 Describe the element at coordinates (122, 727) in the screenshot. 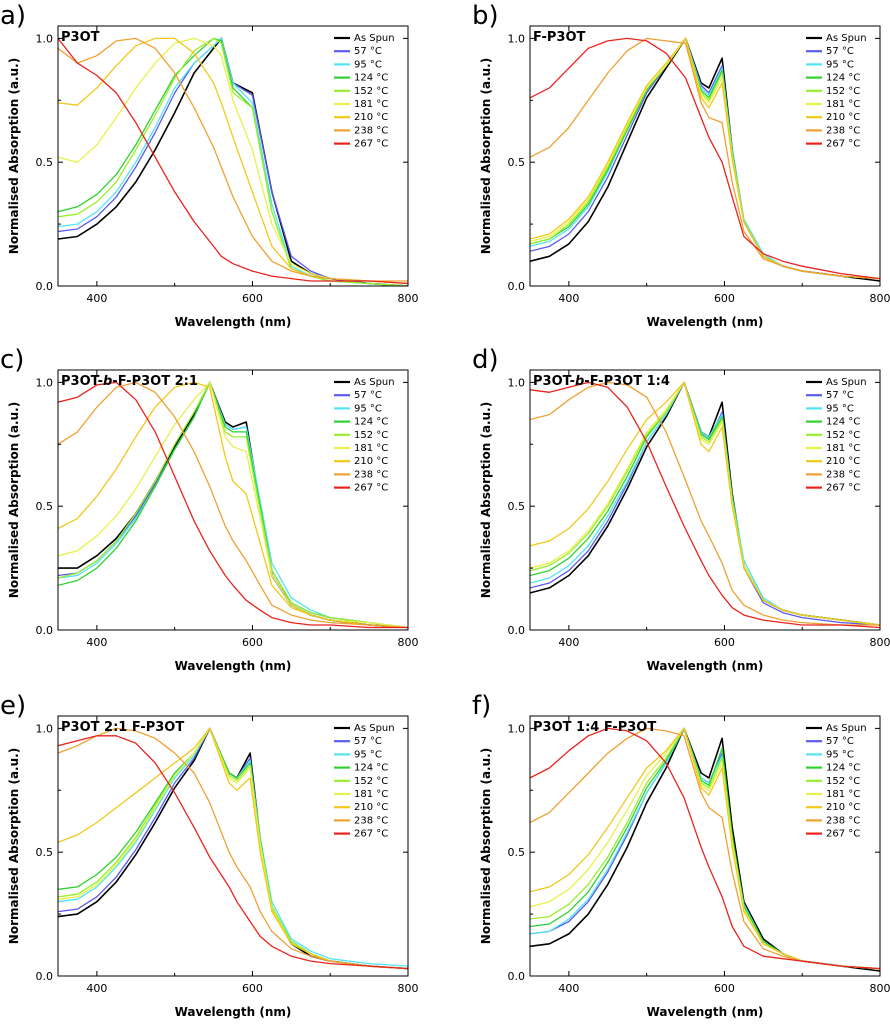

I see `chart-title: P3OT 2:1 F-P3OT` at that location.